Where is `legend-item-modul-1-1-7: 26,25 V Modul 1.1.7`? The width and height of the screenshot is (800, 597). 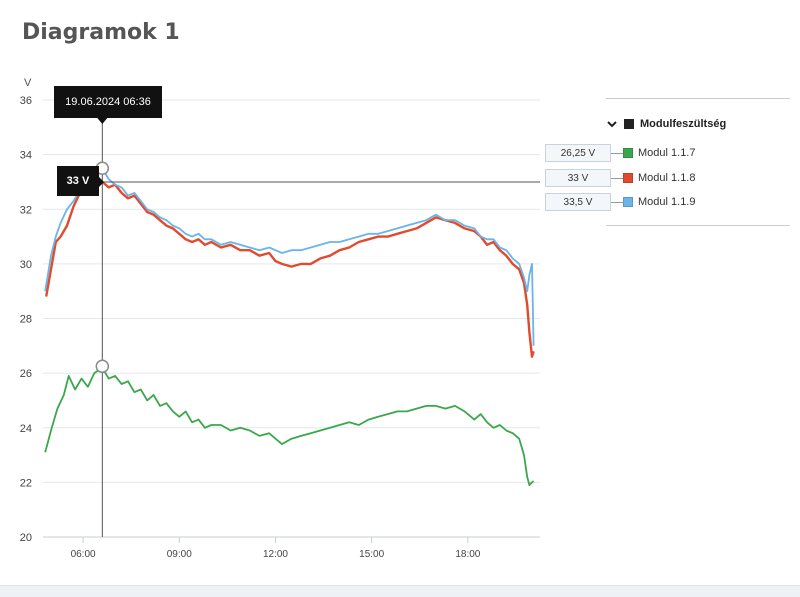 legend-item-modul-1-1-7: 26,25 V Modul 1.1.7 is located at coordinates (620, 153).